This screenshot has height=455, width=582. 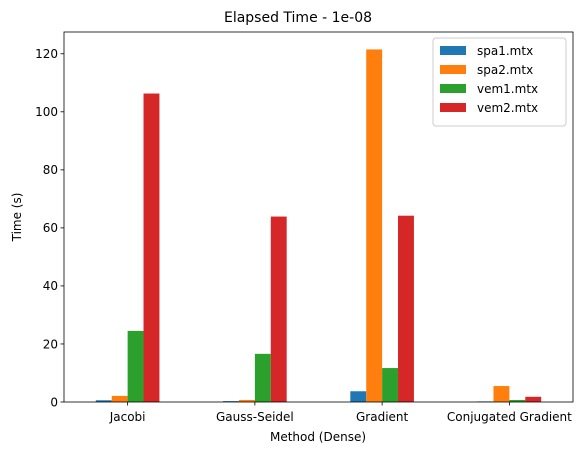 What do you see at coordinates (318, 437) in the screenshot?
I see `x-axis-label: Method (Dense)` at bounding box center [318, 437].